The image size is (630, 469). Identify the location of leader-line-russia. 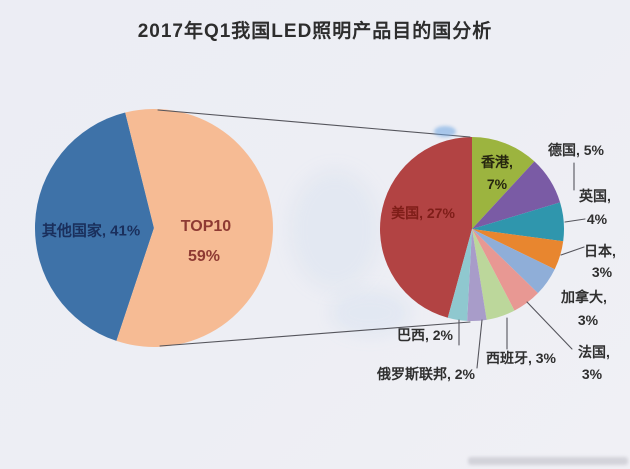
(479, 344).